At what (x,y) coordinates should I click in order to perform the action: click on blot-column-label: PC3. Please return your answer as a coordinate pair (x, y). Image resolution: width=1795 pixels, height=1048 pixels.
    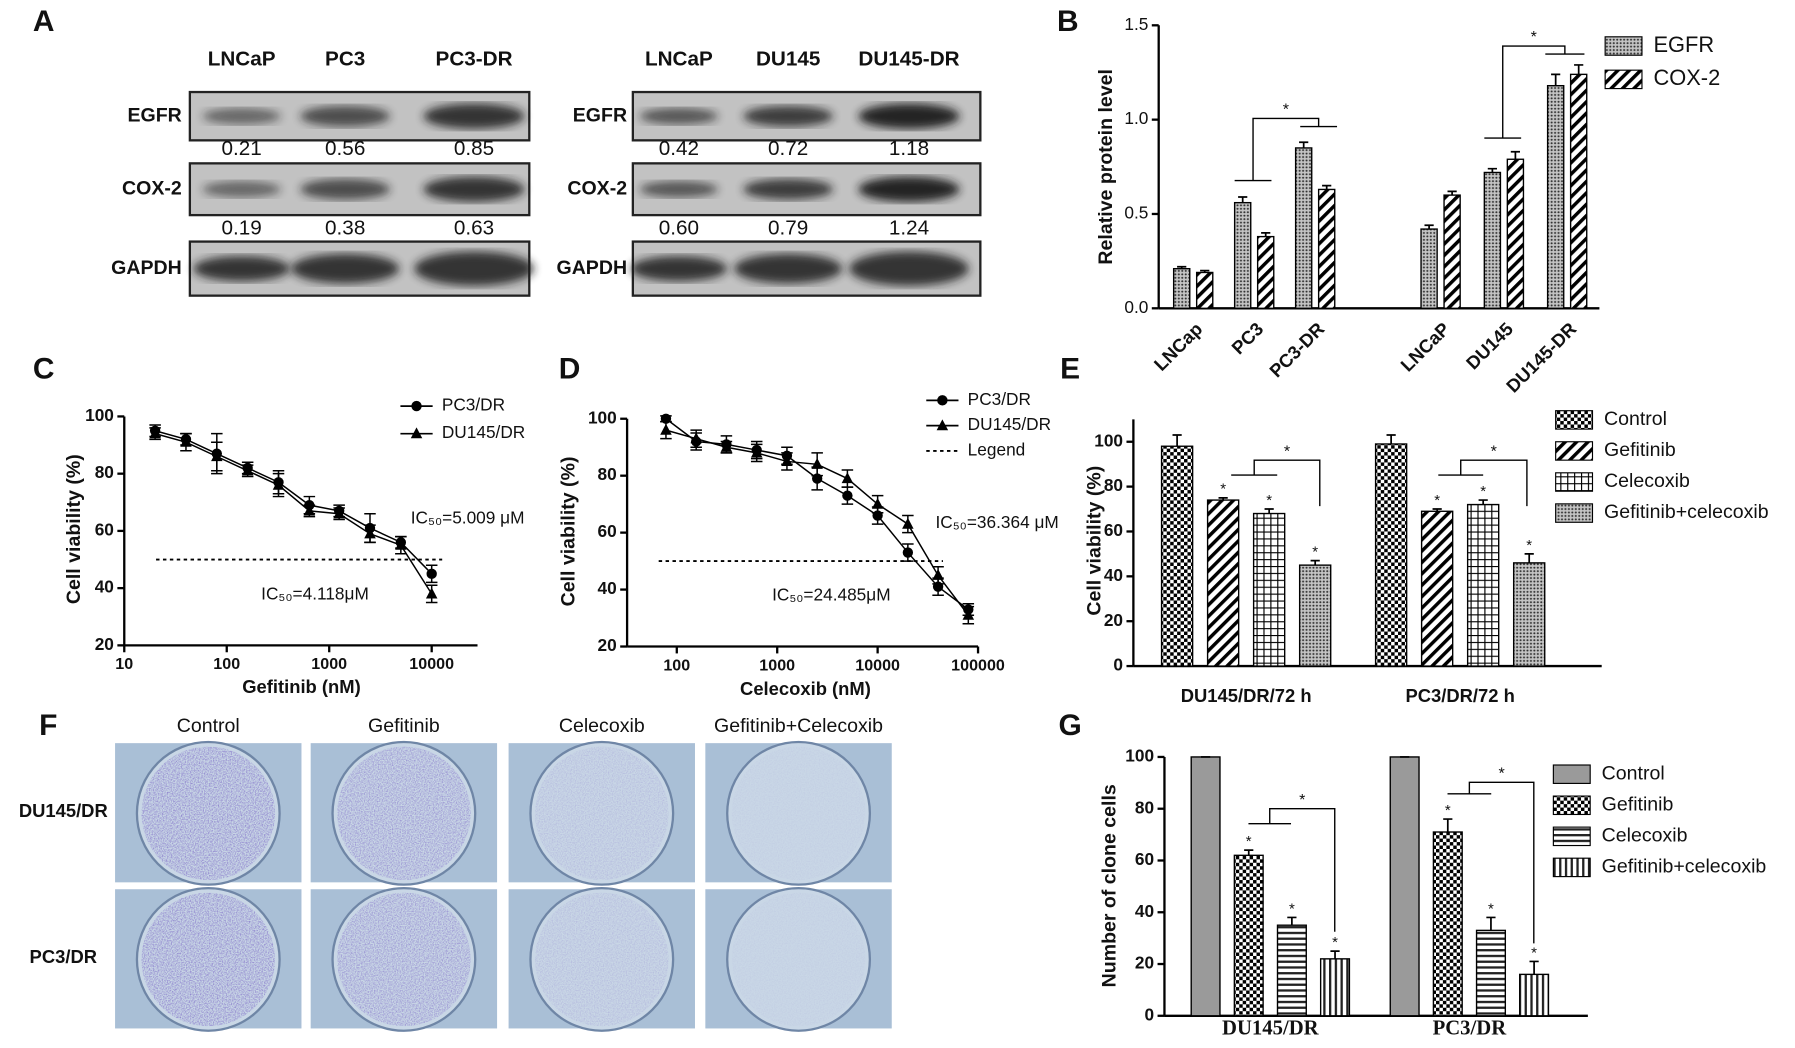
    Looking at the image, I should click on (345, 58).